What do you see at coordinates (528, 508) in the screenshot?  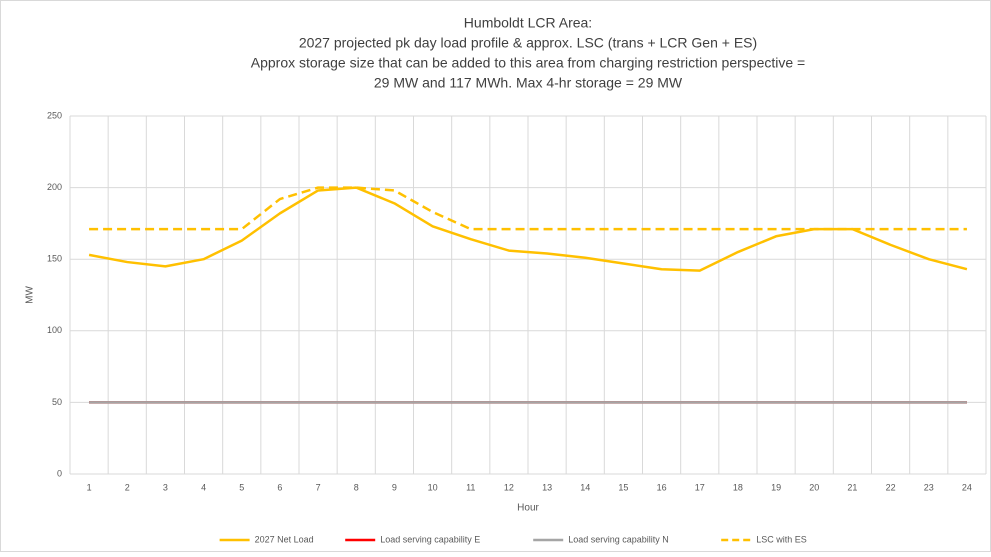 I see `x-axis-label: Hour` at bounding box center [528, 508].